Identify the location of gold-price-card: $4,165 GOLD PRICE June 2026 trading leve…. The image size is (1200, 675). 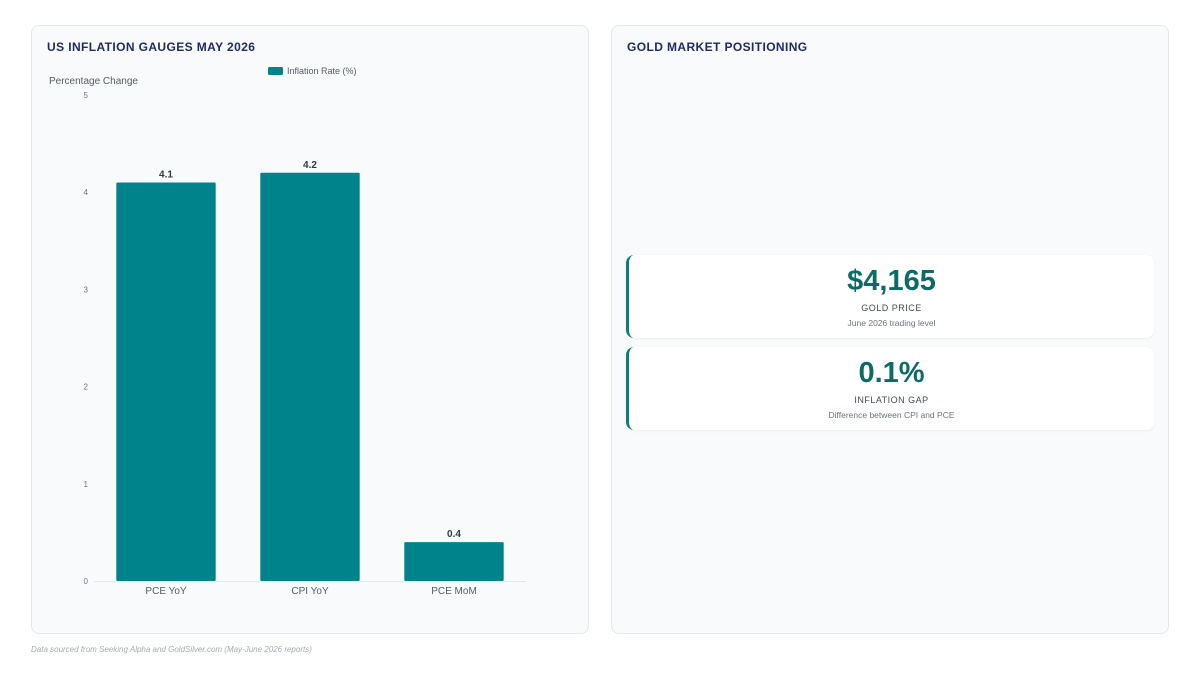
(890, 296).